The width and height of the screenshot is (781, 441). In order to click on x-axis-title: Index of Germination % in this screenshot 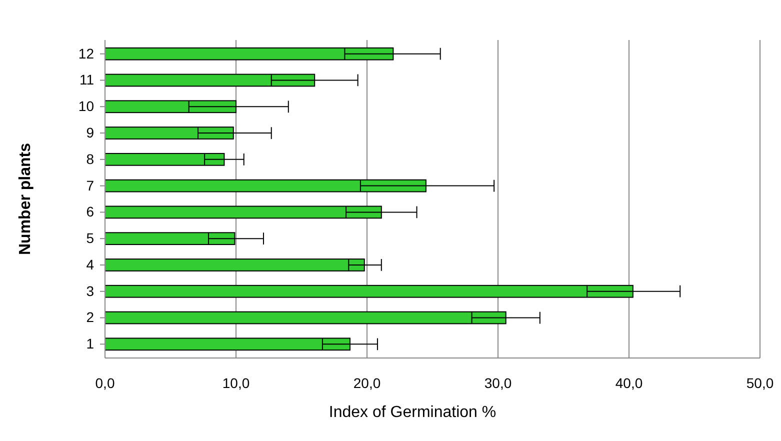, I will do `click(412, 412)`.